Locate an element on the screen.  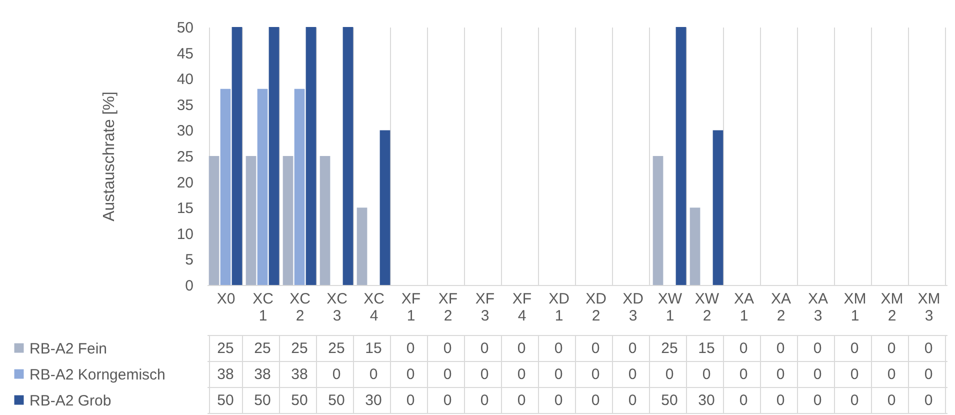
y-tick-label: 15 is located at coordinates (185, 209).